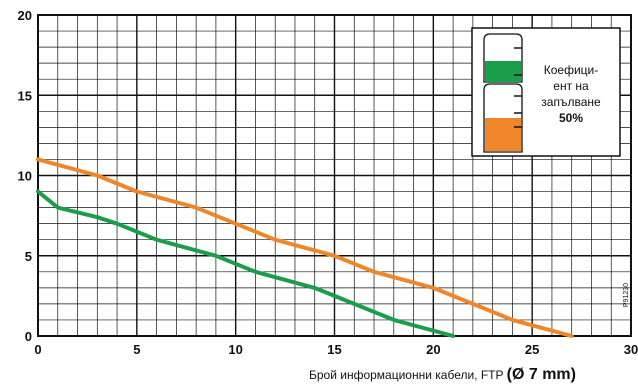  I want to click on legend-percent: 50%, so click(571, 118).